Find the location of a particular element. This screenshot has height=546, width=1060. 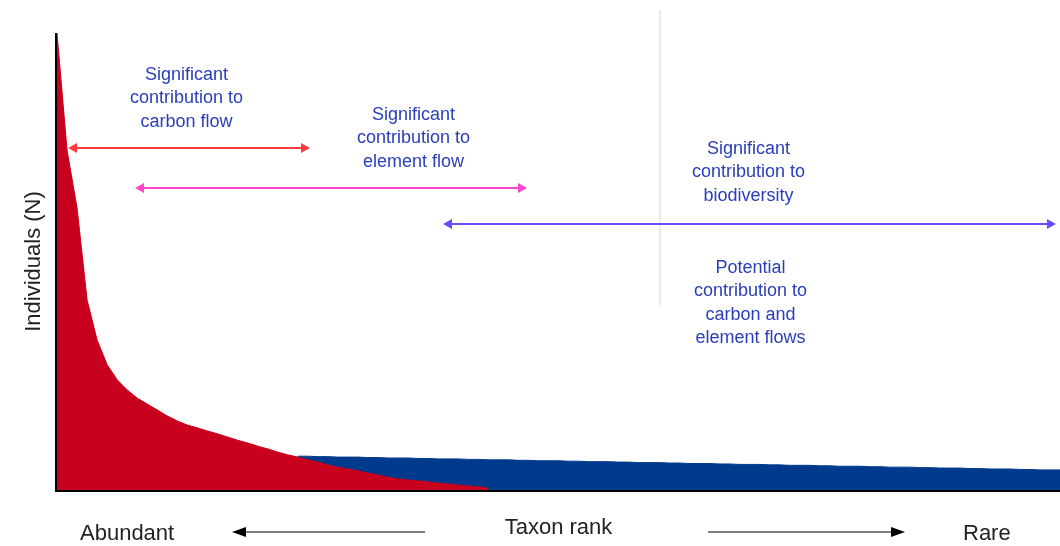

text: Rare is located at coordinates (987, 532).